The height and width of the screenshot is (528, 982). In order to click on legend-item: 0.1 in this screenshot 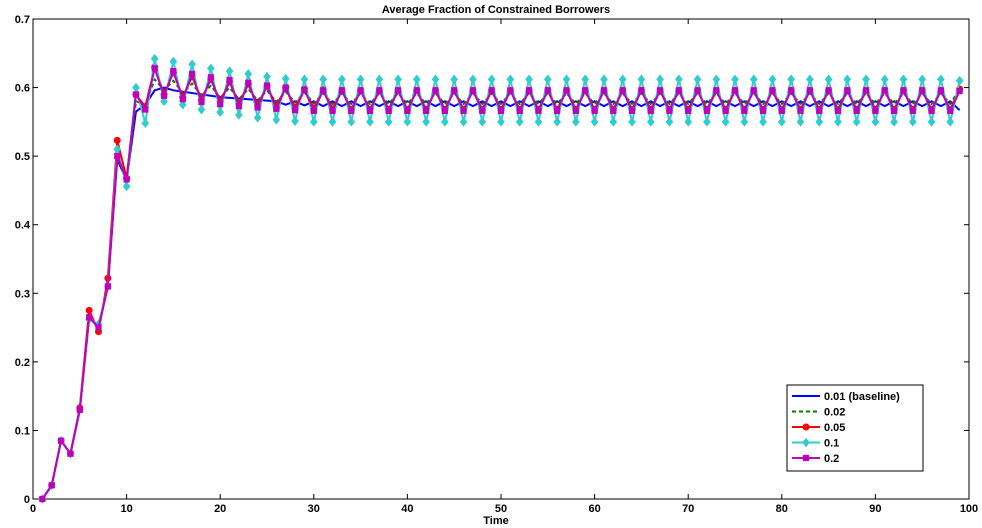, I will do `click(815, 444)`.